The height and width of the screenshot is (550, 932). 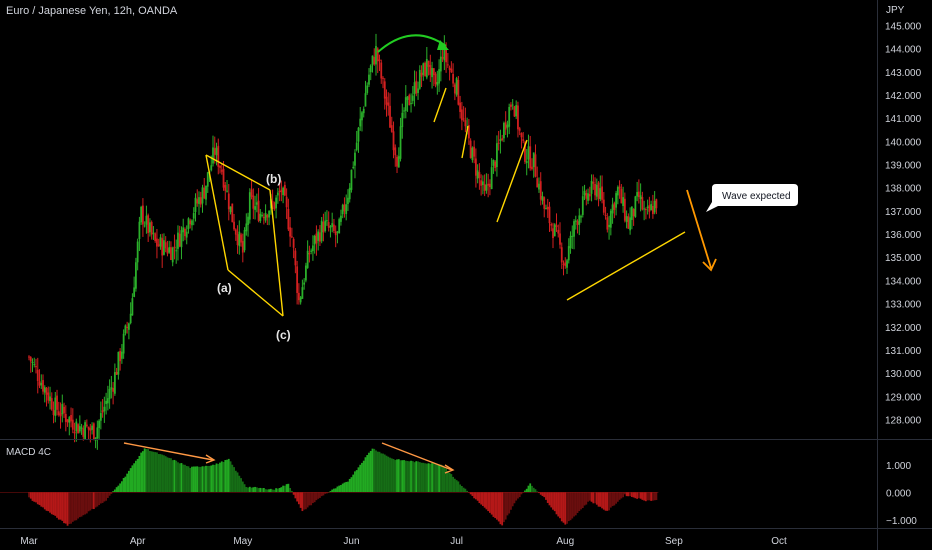 I want to click on price-tick-label: 138.000, so click(x=903, y=189).